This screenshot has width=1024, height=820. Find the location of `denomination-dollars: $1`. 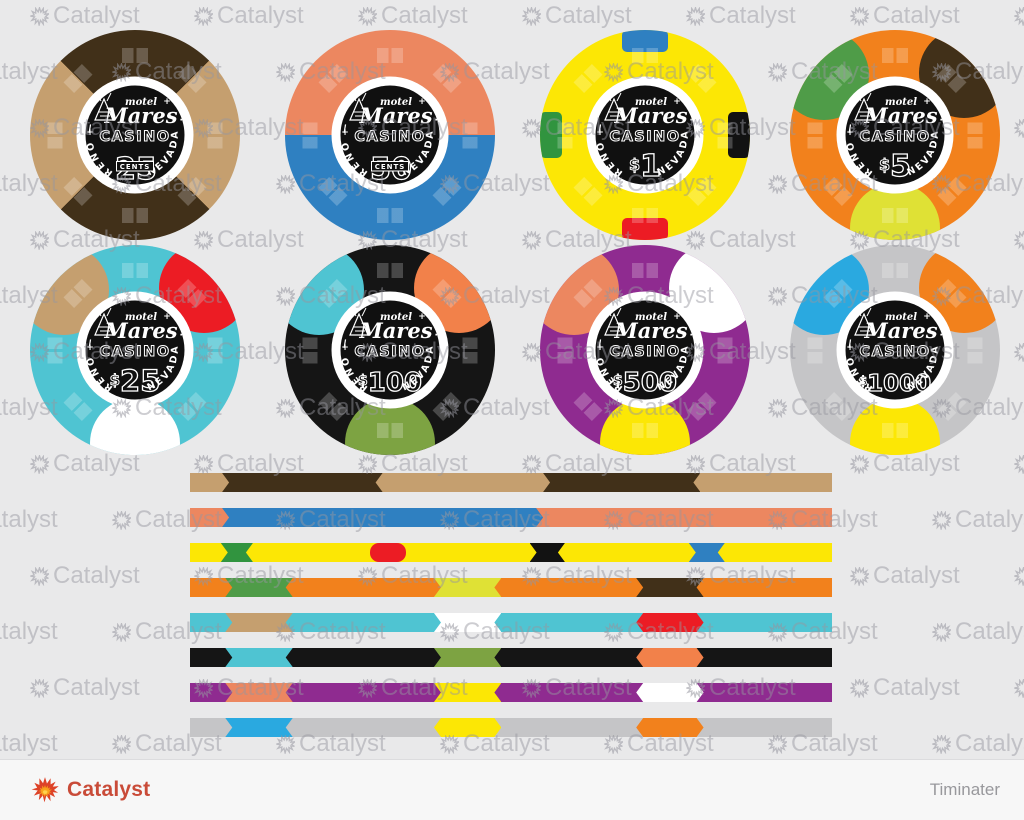

denomination-dollars: $1 is located at coordinates (644, 166).